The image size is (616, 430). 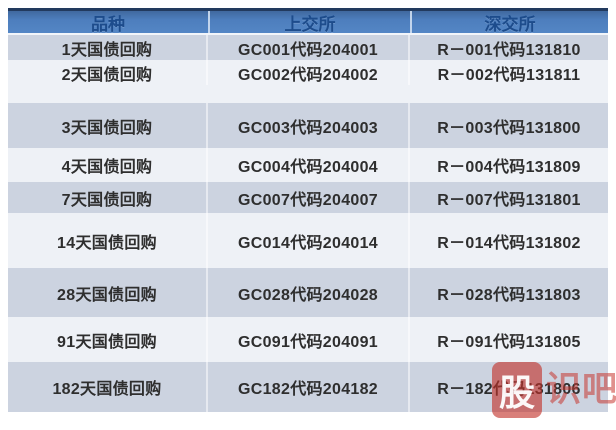 I want to click on cell-sse-code: GC004代码204004, so click(x=309, y=165).